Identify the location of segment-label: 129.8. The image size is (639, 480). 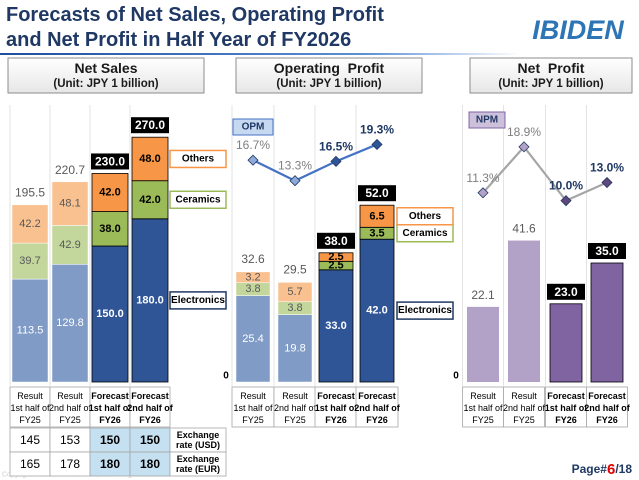
(70, 323).